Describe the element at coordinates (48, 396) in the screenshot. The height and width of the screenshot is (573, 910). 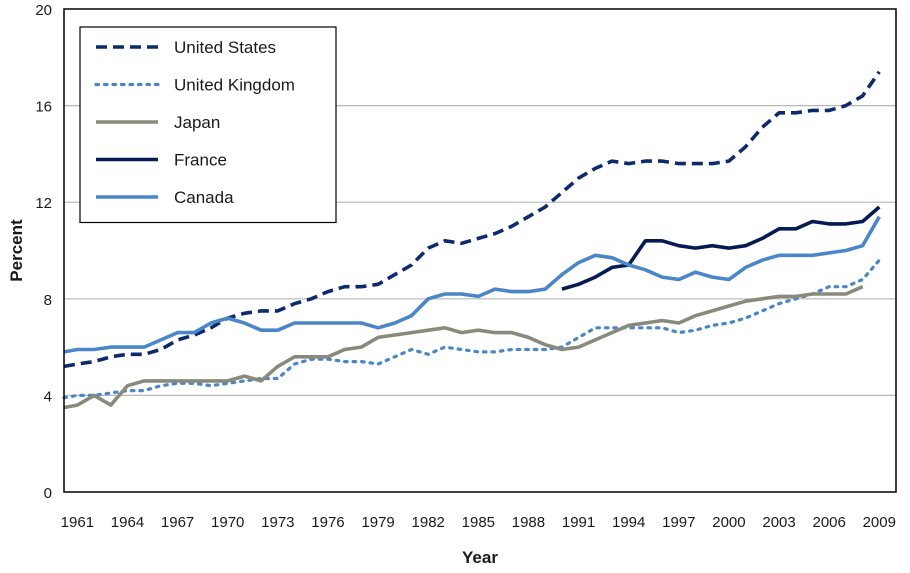
I see `y-tick-label: 4` at that location.